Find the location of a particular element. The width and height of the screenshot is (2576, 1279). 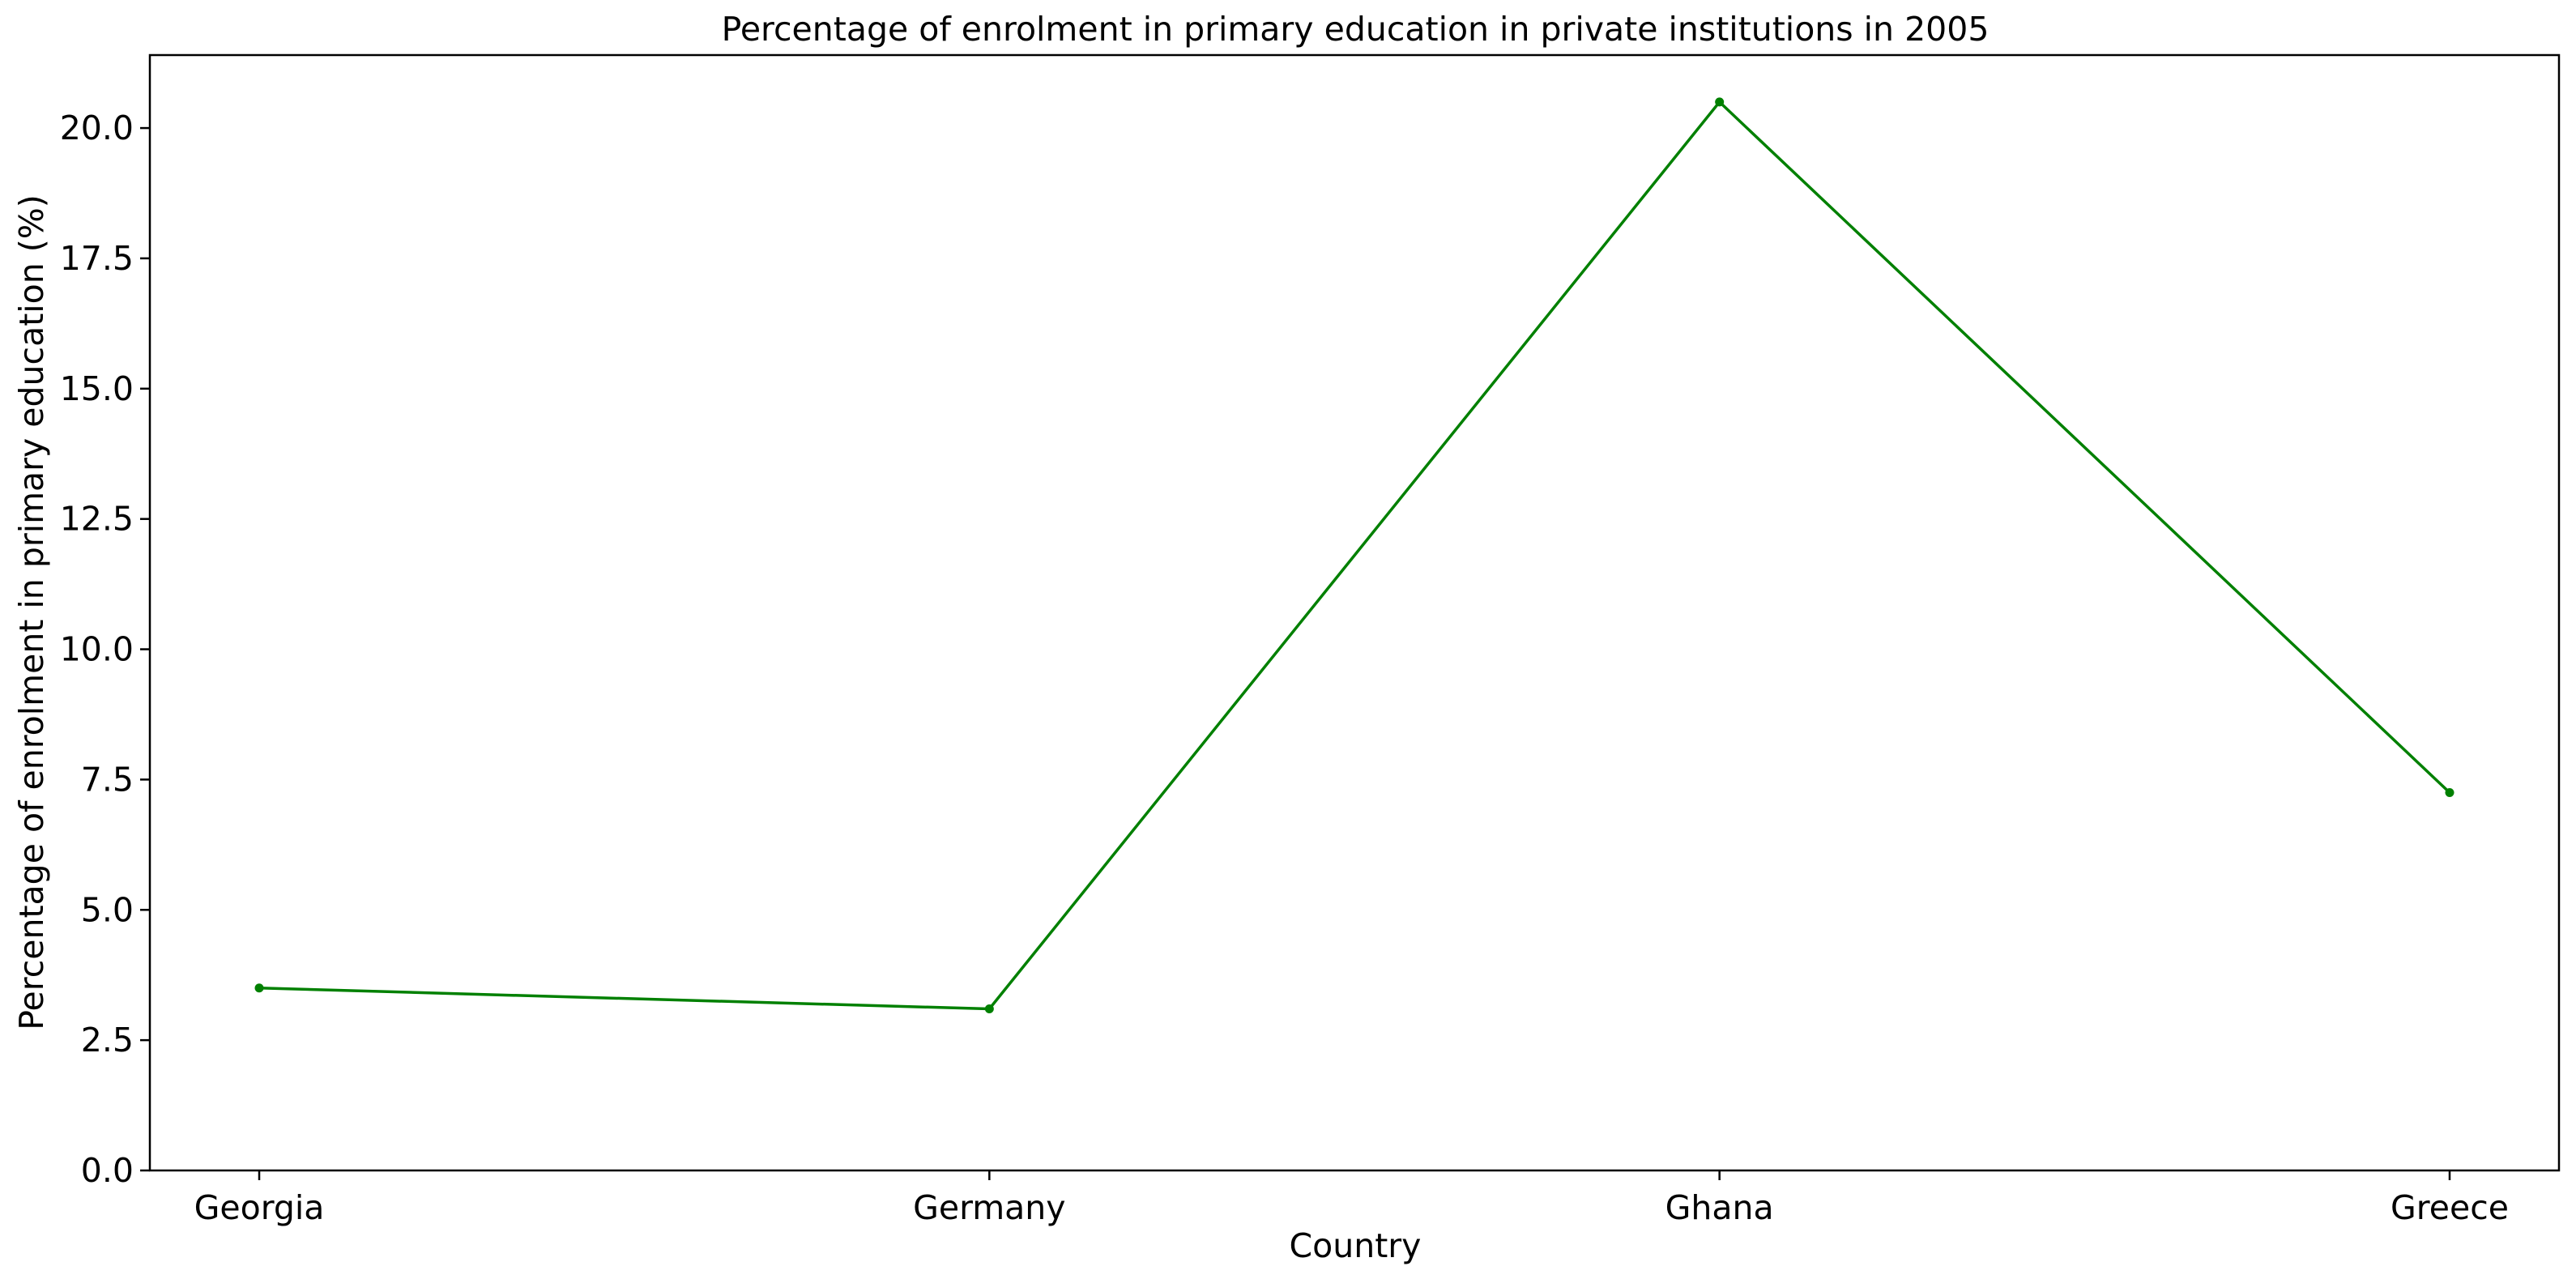

y-tick-label: 7.5 is located at coordinates (108, 779).